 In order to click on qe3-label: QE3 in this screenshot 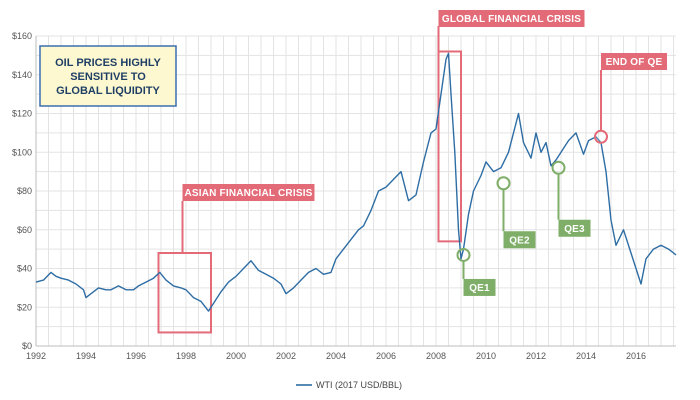, I will do `click(574, 229)`.